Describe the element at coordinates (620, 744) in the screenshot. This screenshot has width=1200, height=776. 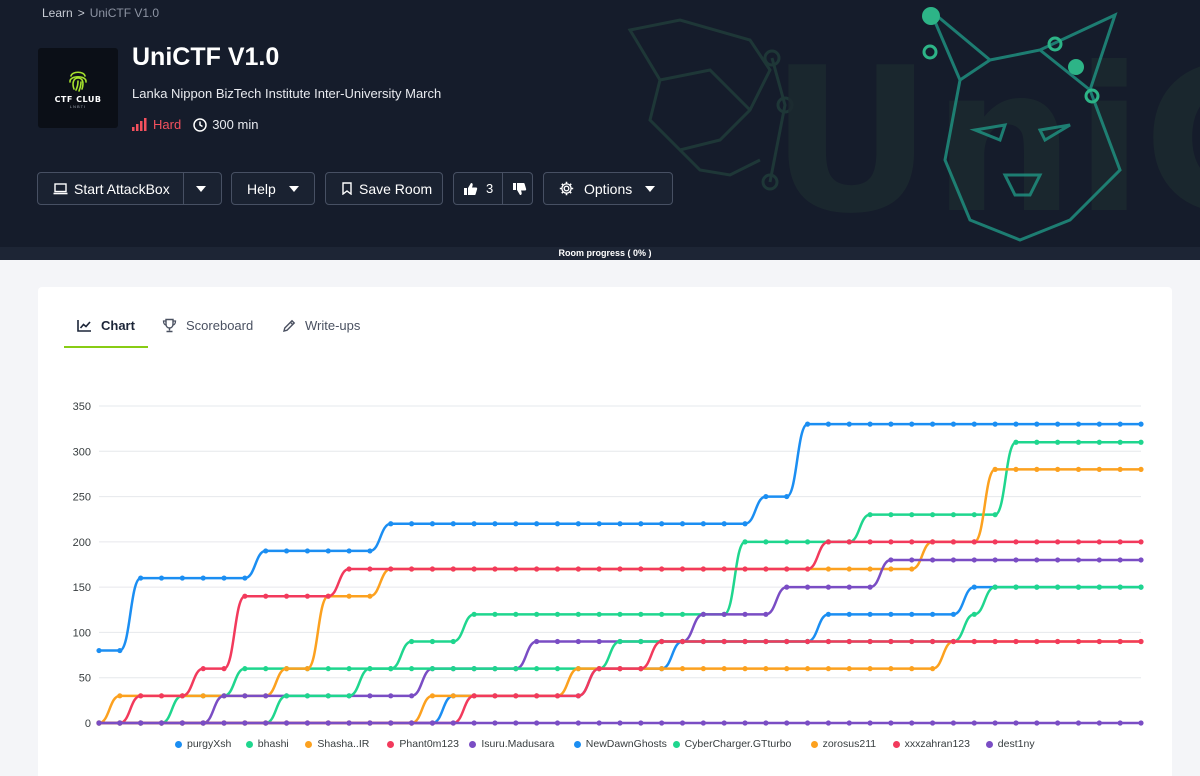
I see `legend-item: NewDawnGhosts` at that location.